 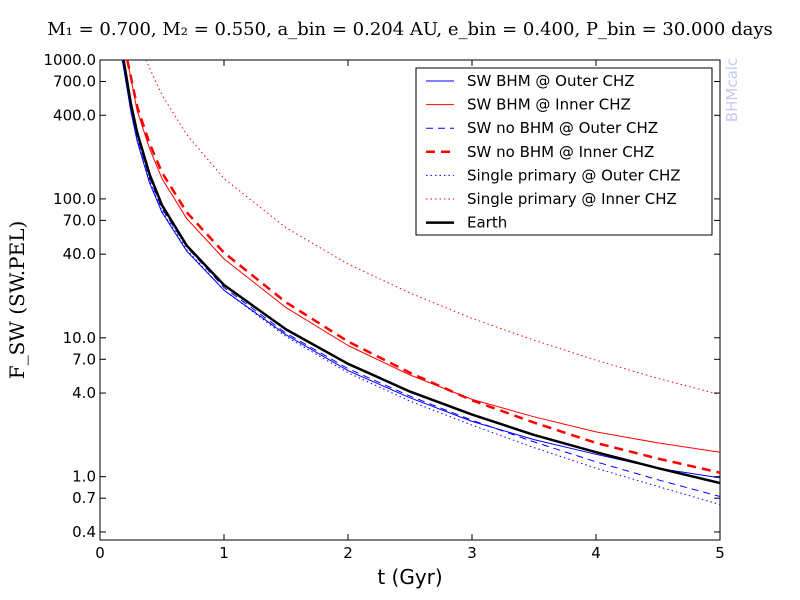 I want to click on legend-label-0: SW BHM @ Outer CHZ, so click(x=551, y=81).